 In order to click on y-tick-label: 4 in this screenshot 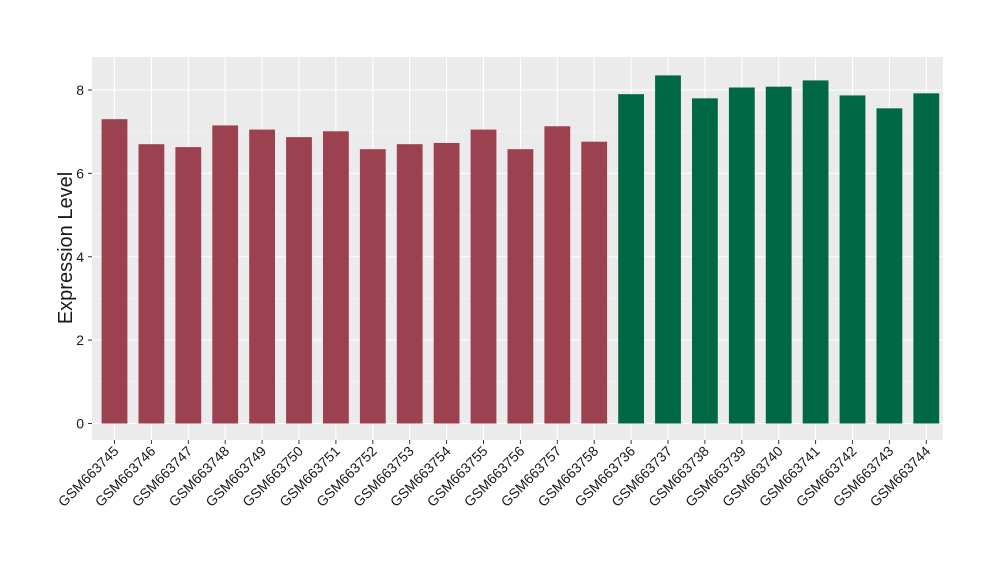, I will do `click(80, 257)`.